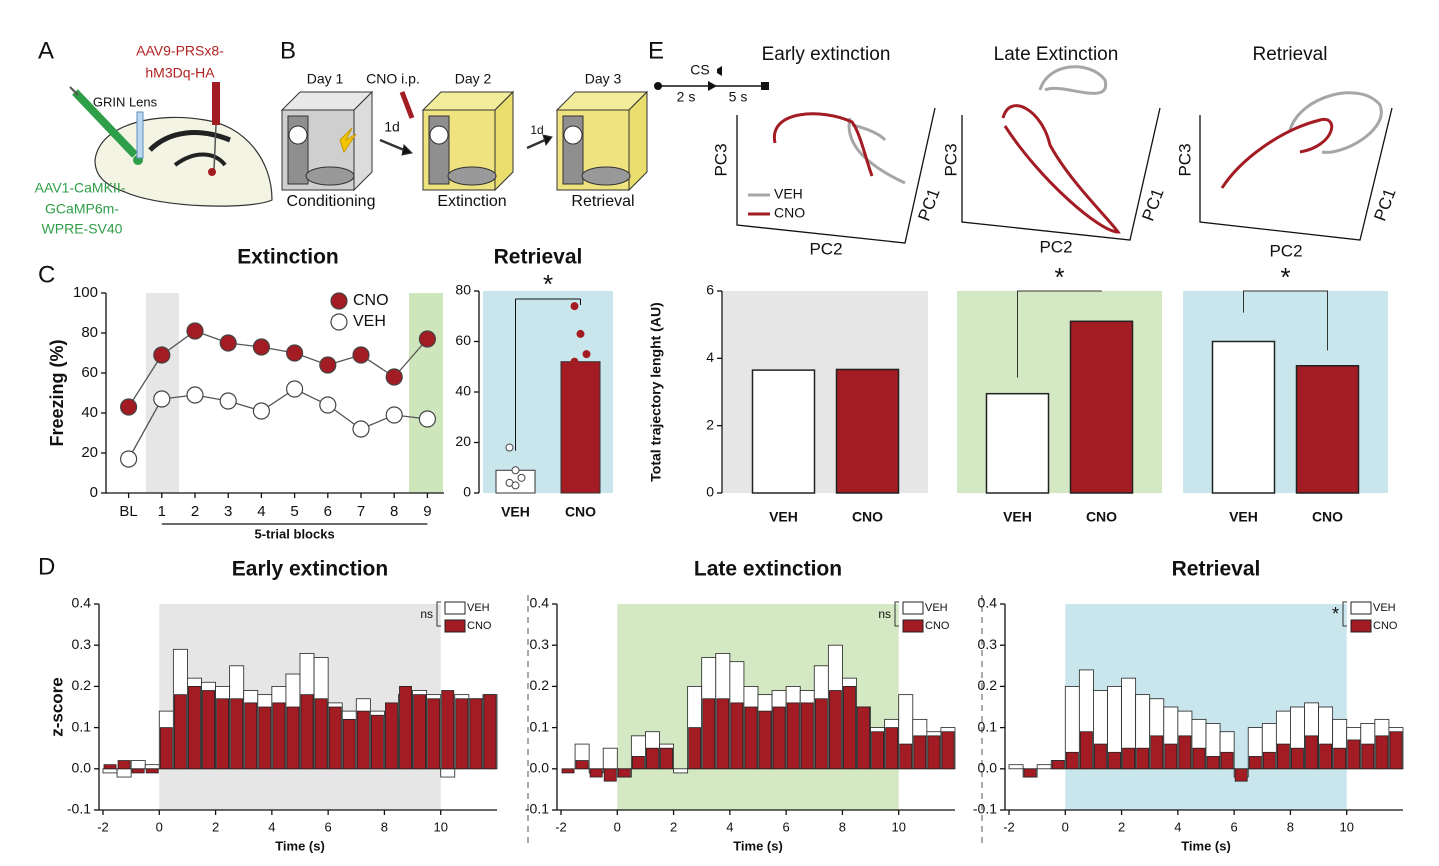 The width and height of the screenshot is (1439, 866). What do you see at coordinates (1206, 845) in the screenshot?
I see `x-axis-label: Time (s)` at bounding box center [1206, 845].